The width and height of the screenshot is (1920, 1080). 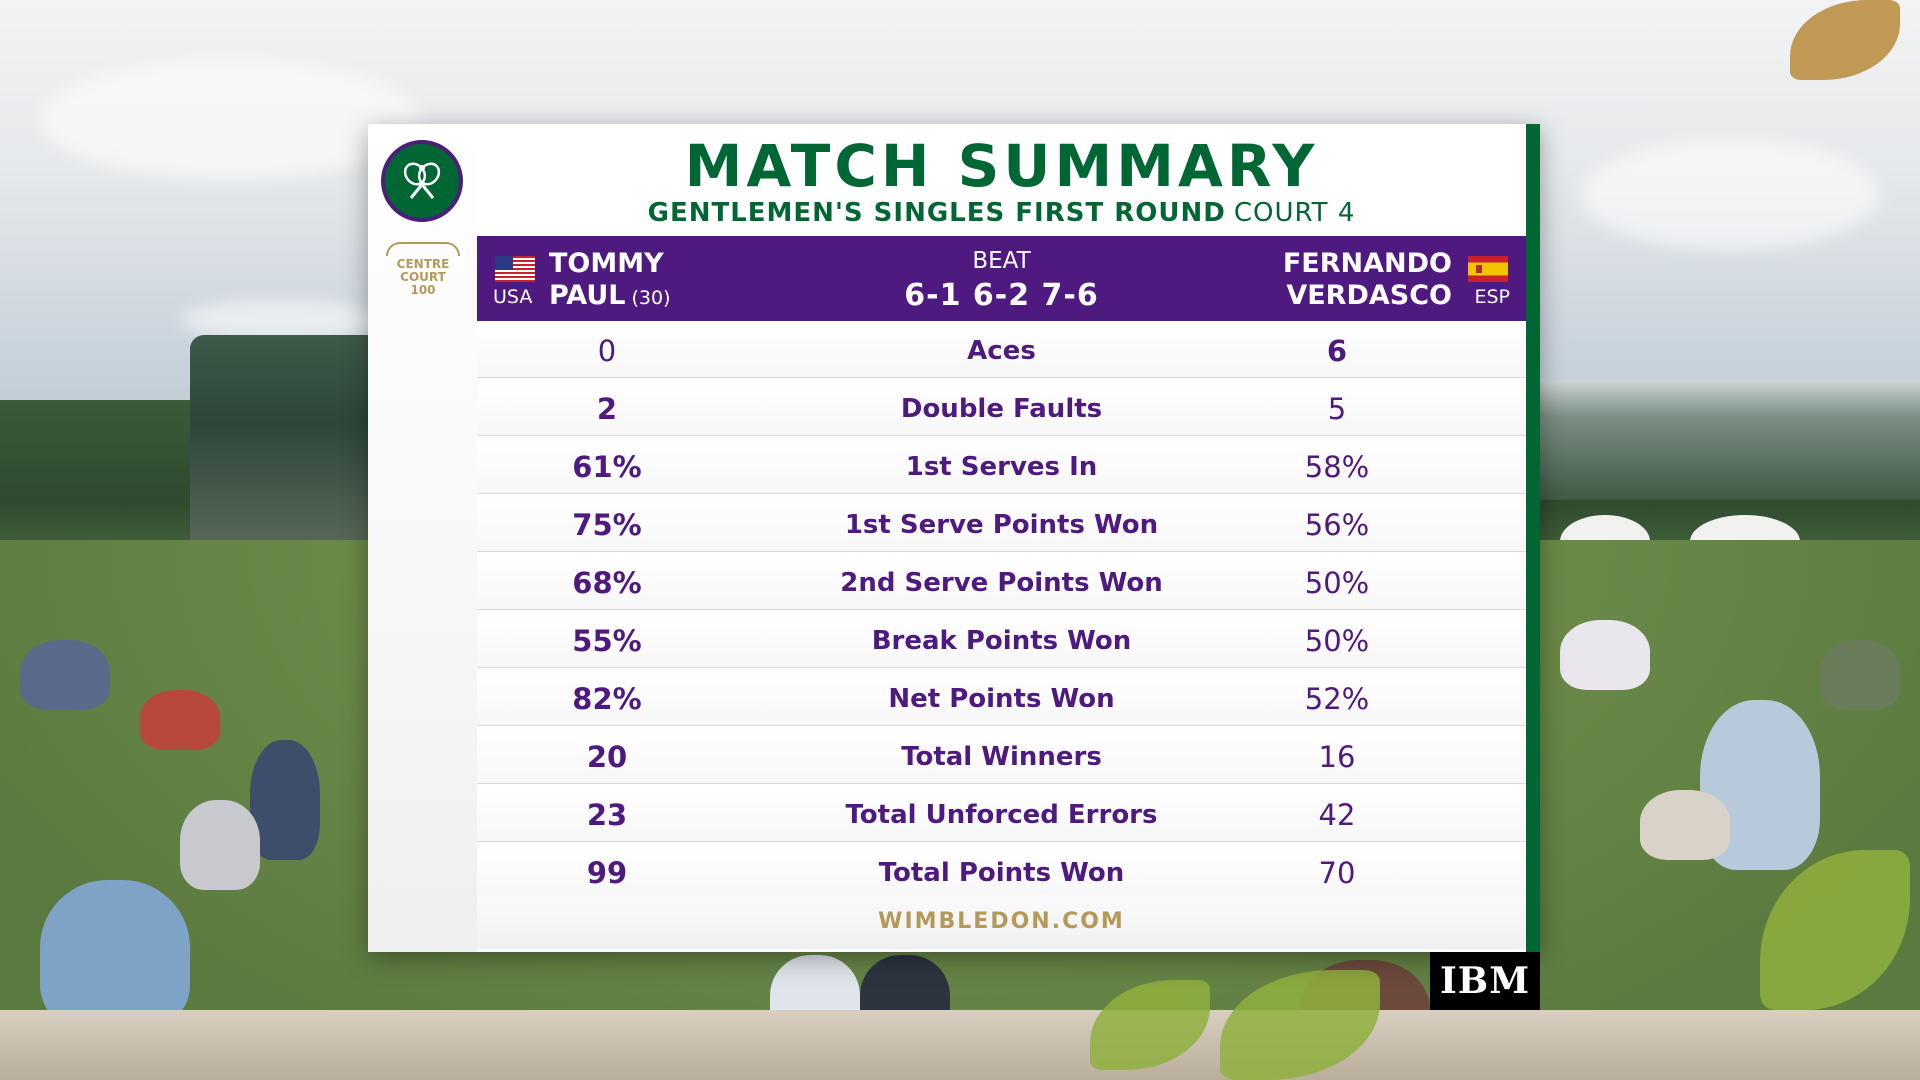 What do you see at coordinates (1337, 409) in the screenshot?
I see `player2-value: 5` at bounding box center [1337, 409].